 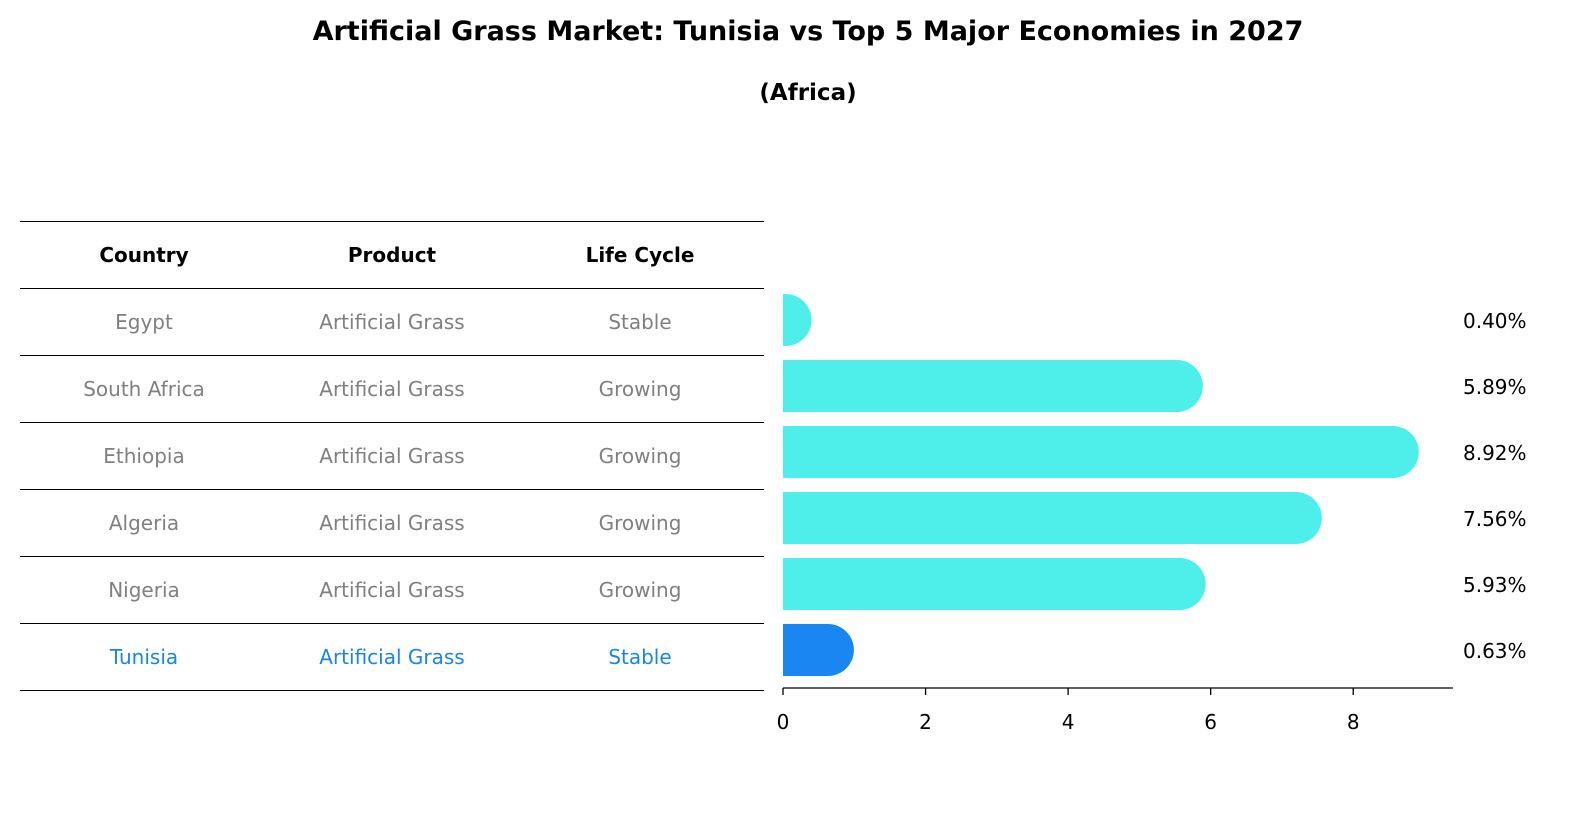 What do you see at coordinates (783, 722) in the screenshot?
I see `x-tick-label: 0` at bounding box center [783, 722].